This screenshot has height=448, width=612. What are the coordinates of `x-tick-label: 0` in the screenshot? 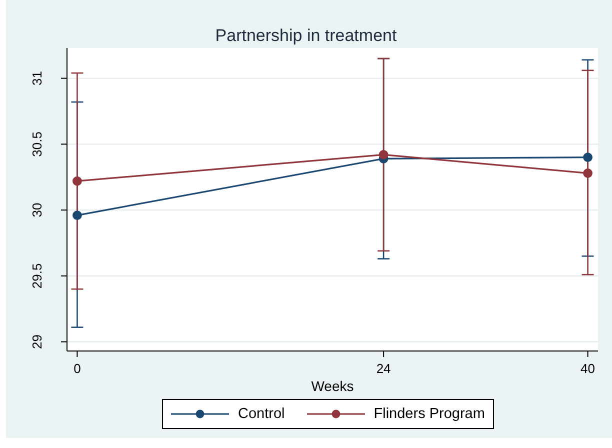 It's located at (77, 368).